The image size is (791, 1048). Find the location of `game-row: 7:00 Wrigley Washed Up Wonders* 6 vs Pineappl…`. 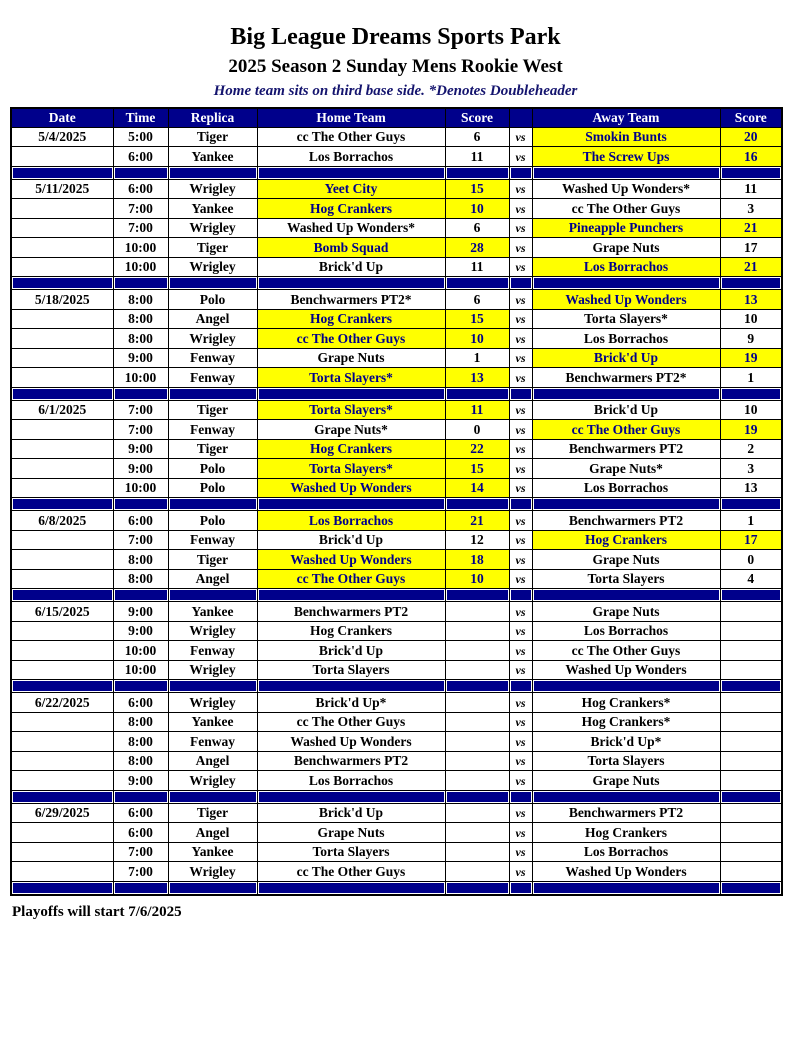

game-row: 7:00 Wrigley Washed Up Wonders* 6 vs Pineappl… is located at coordinates (396, 228).